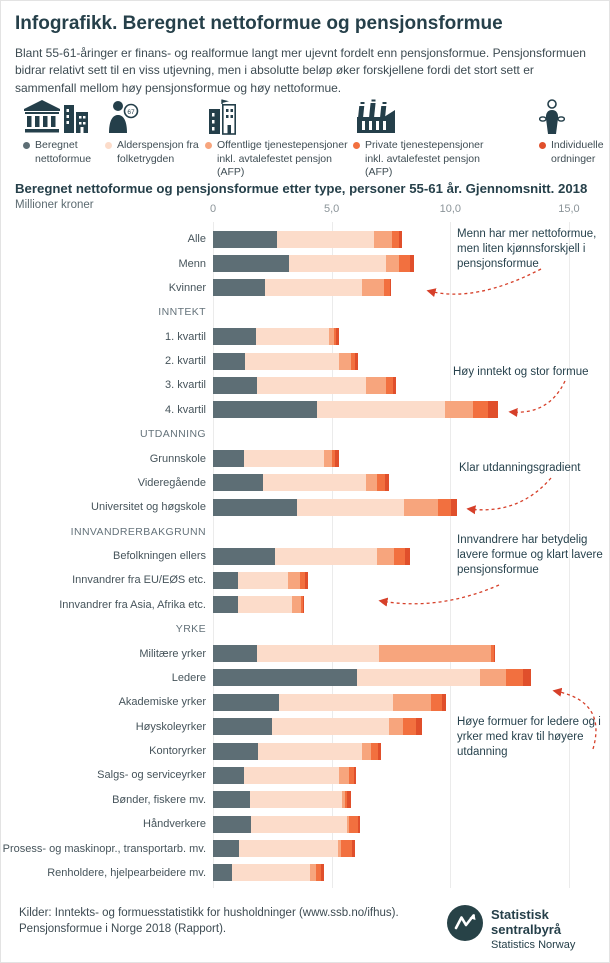  Describe the element at coordinates (213, 209) in the screenshot. I see `x-tick-label: 0` at that location.